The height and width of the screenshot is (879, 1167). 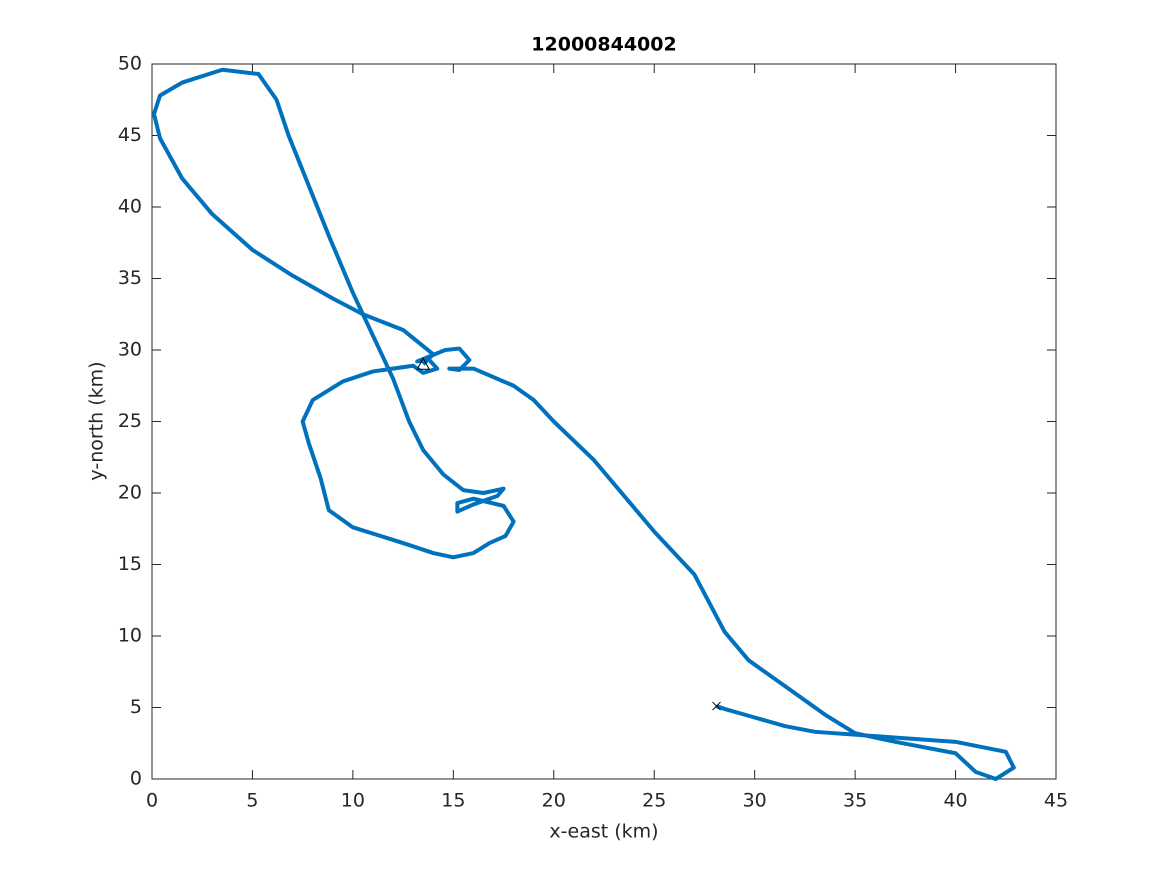 I want to click on chart-title: 12000844002, so click(x=603, y=45).